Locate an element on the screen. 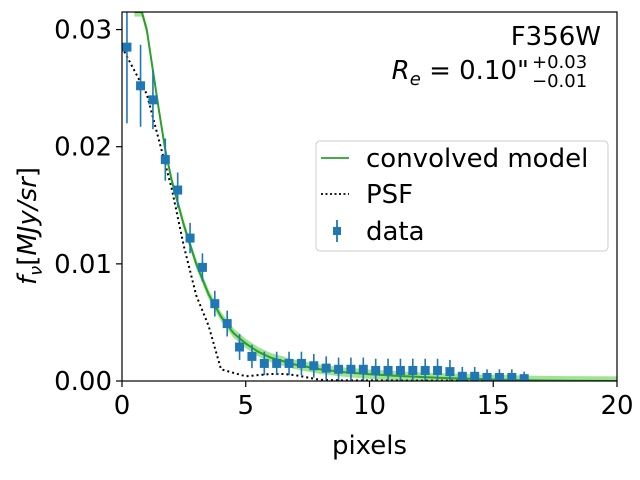 The height and width of the screenshot is (480, 640). legend-box is located at coordinates (462, 196).